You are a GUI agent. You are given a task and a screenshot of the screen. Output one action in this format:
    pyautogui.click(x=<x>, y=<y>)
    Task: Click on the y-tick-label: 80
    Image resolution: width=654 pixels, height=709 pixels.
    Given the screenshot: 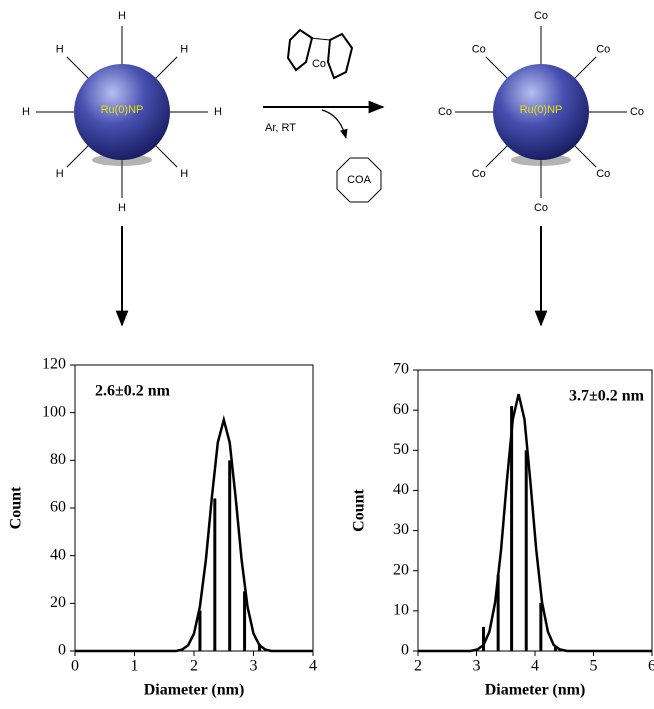 What is the action you would take?
    pyautogui.click(x=58, y=459)
    